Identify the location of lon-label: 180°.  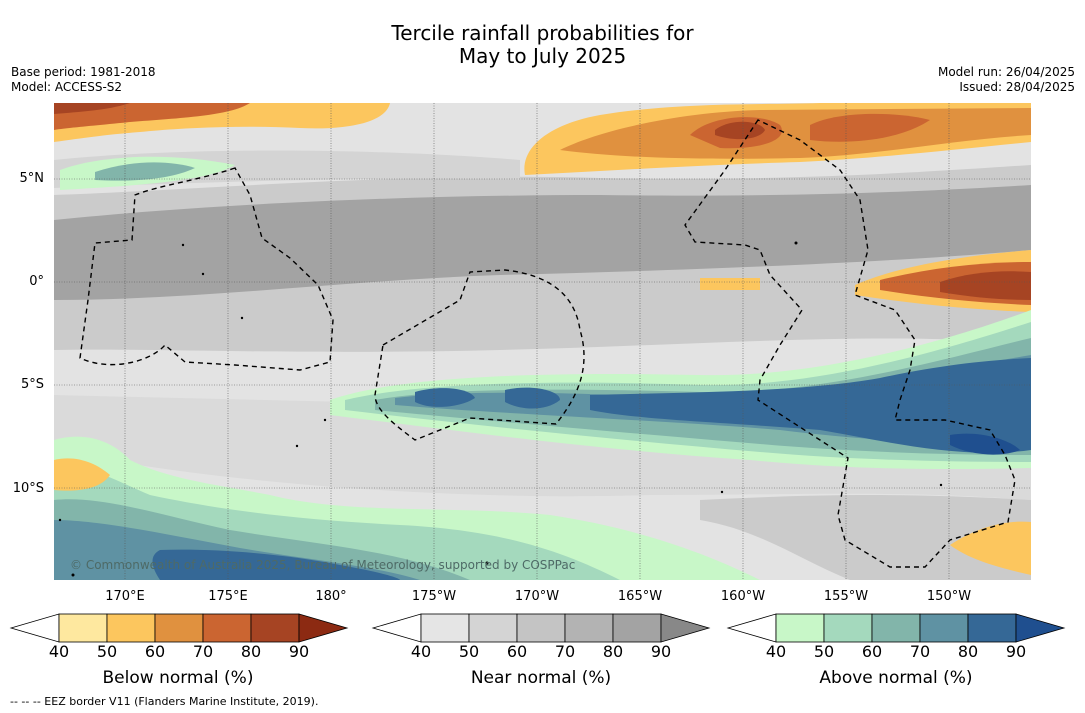
(331, 596).